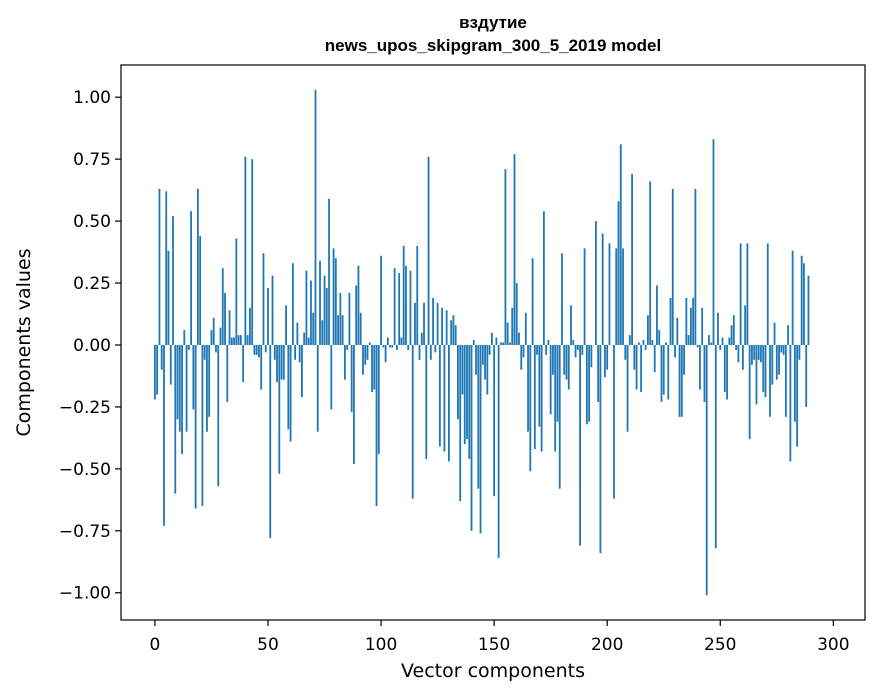 This screenshot has height=696, width=880. I want to click on x-tick-label: 250, so click(720, 645).